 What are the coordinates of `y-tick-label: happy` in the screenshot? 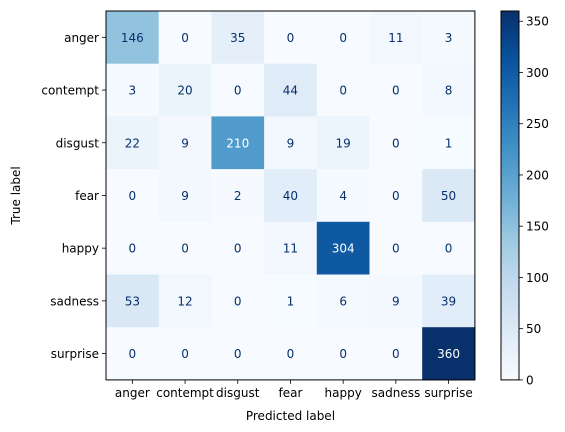 It's located at (80, 249).